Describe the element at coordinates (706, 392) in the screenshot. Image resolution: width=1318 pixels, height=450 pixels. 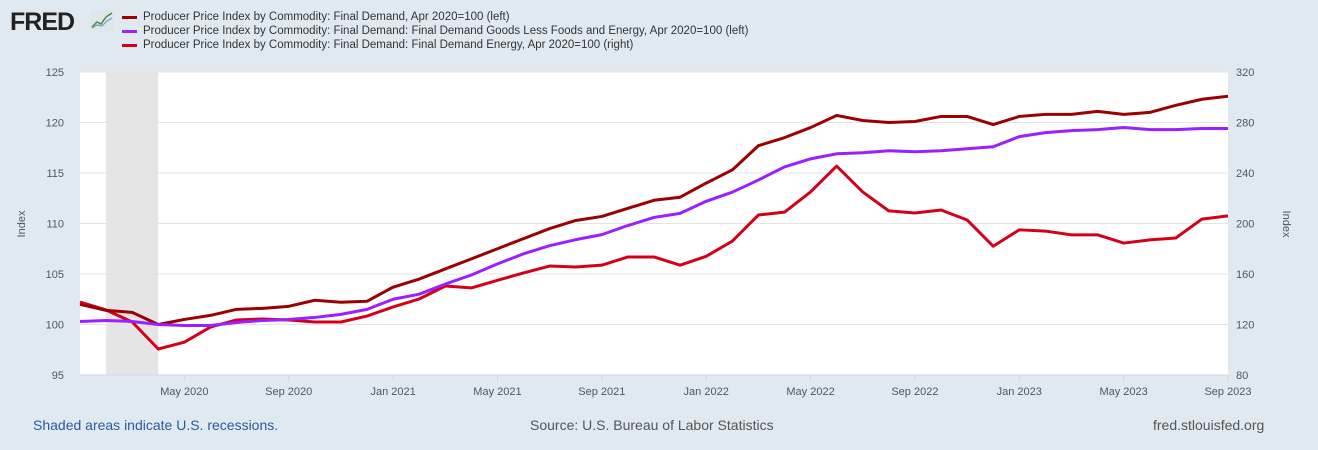
I see `x-tick-label: Jan 2022` at that location.